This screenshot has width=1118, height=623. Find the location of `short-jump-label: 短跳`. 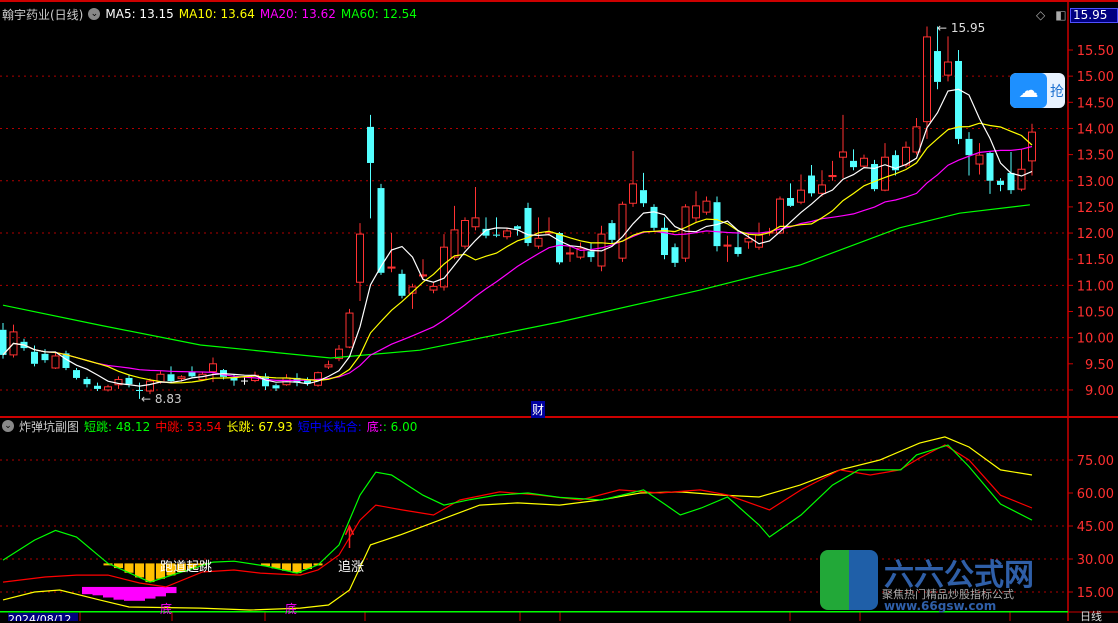

short-jump-label: 短跳 is located at coordinates (96, 426).